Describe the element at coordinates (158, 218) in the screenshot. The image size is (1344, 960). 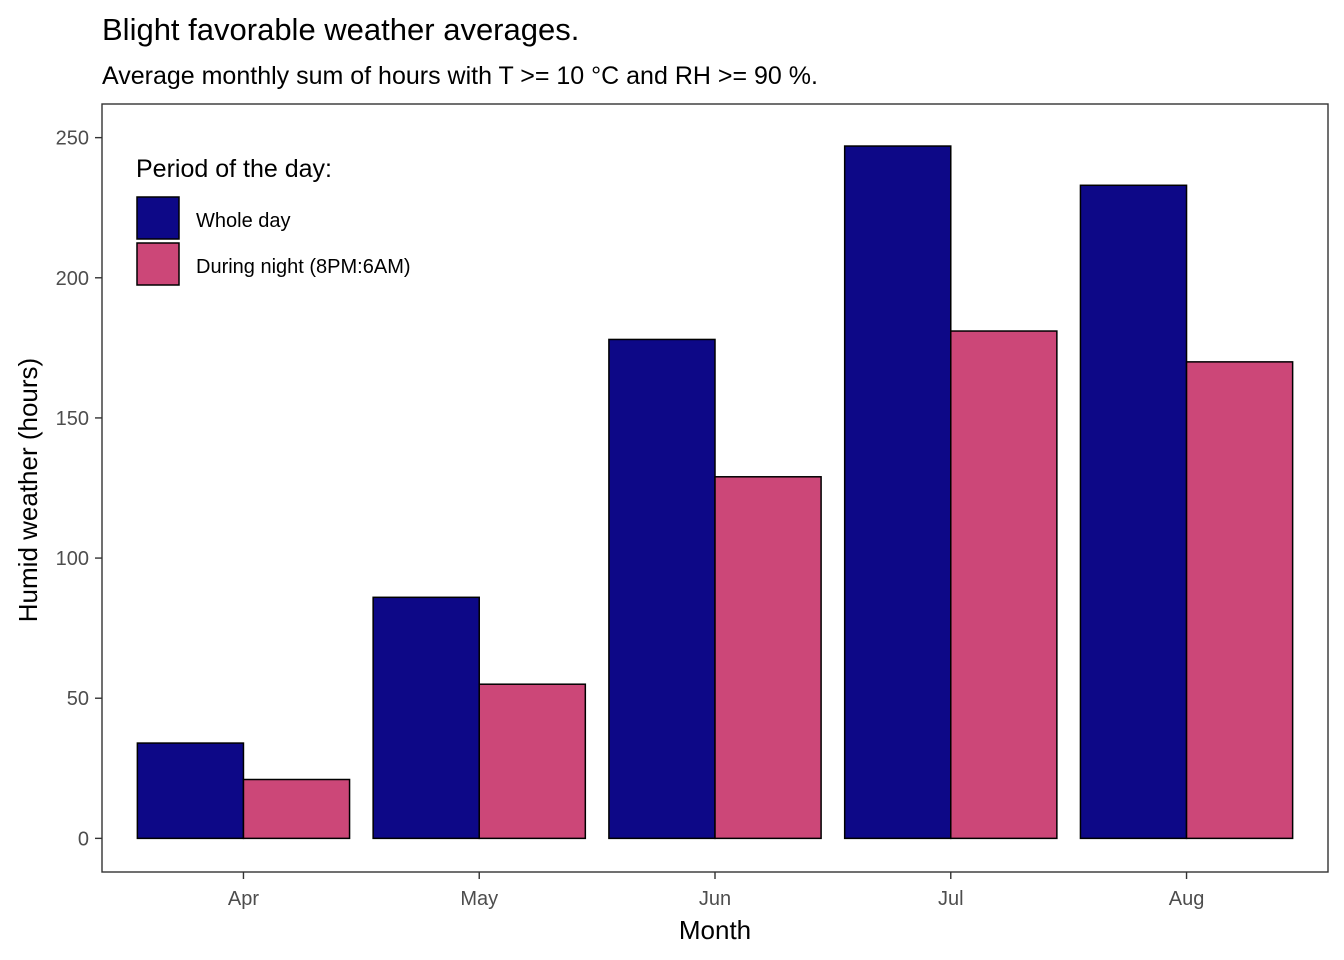
I see `legend-key-whole-day` at that location.